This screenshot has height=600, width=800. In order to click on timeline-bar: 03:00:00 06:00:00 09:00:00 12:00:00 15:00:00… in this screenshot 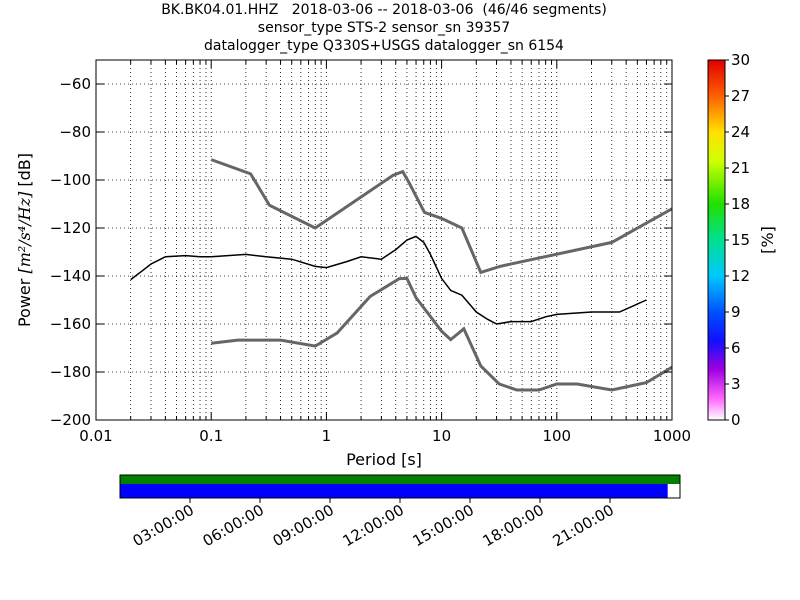, I will do `click(400, 512)`.